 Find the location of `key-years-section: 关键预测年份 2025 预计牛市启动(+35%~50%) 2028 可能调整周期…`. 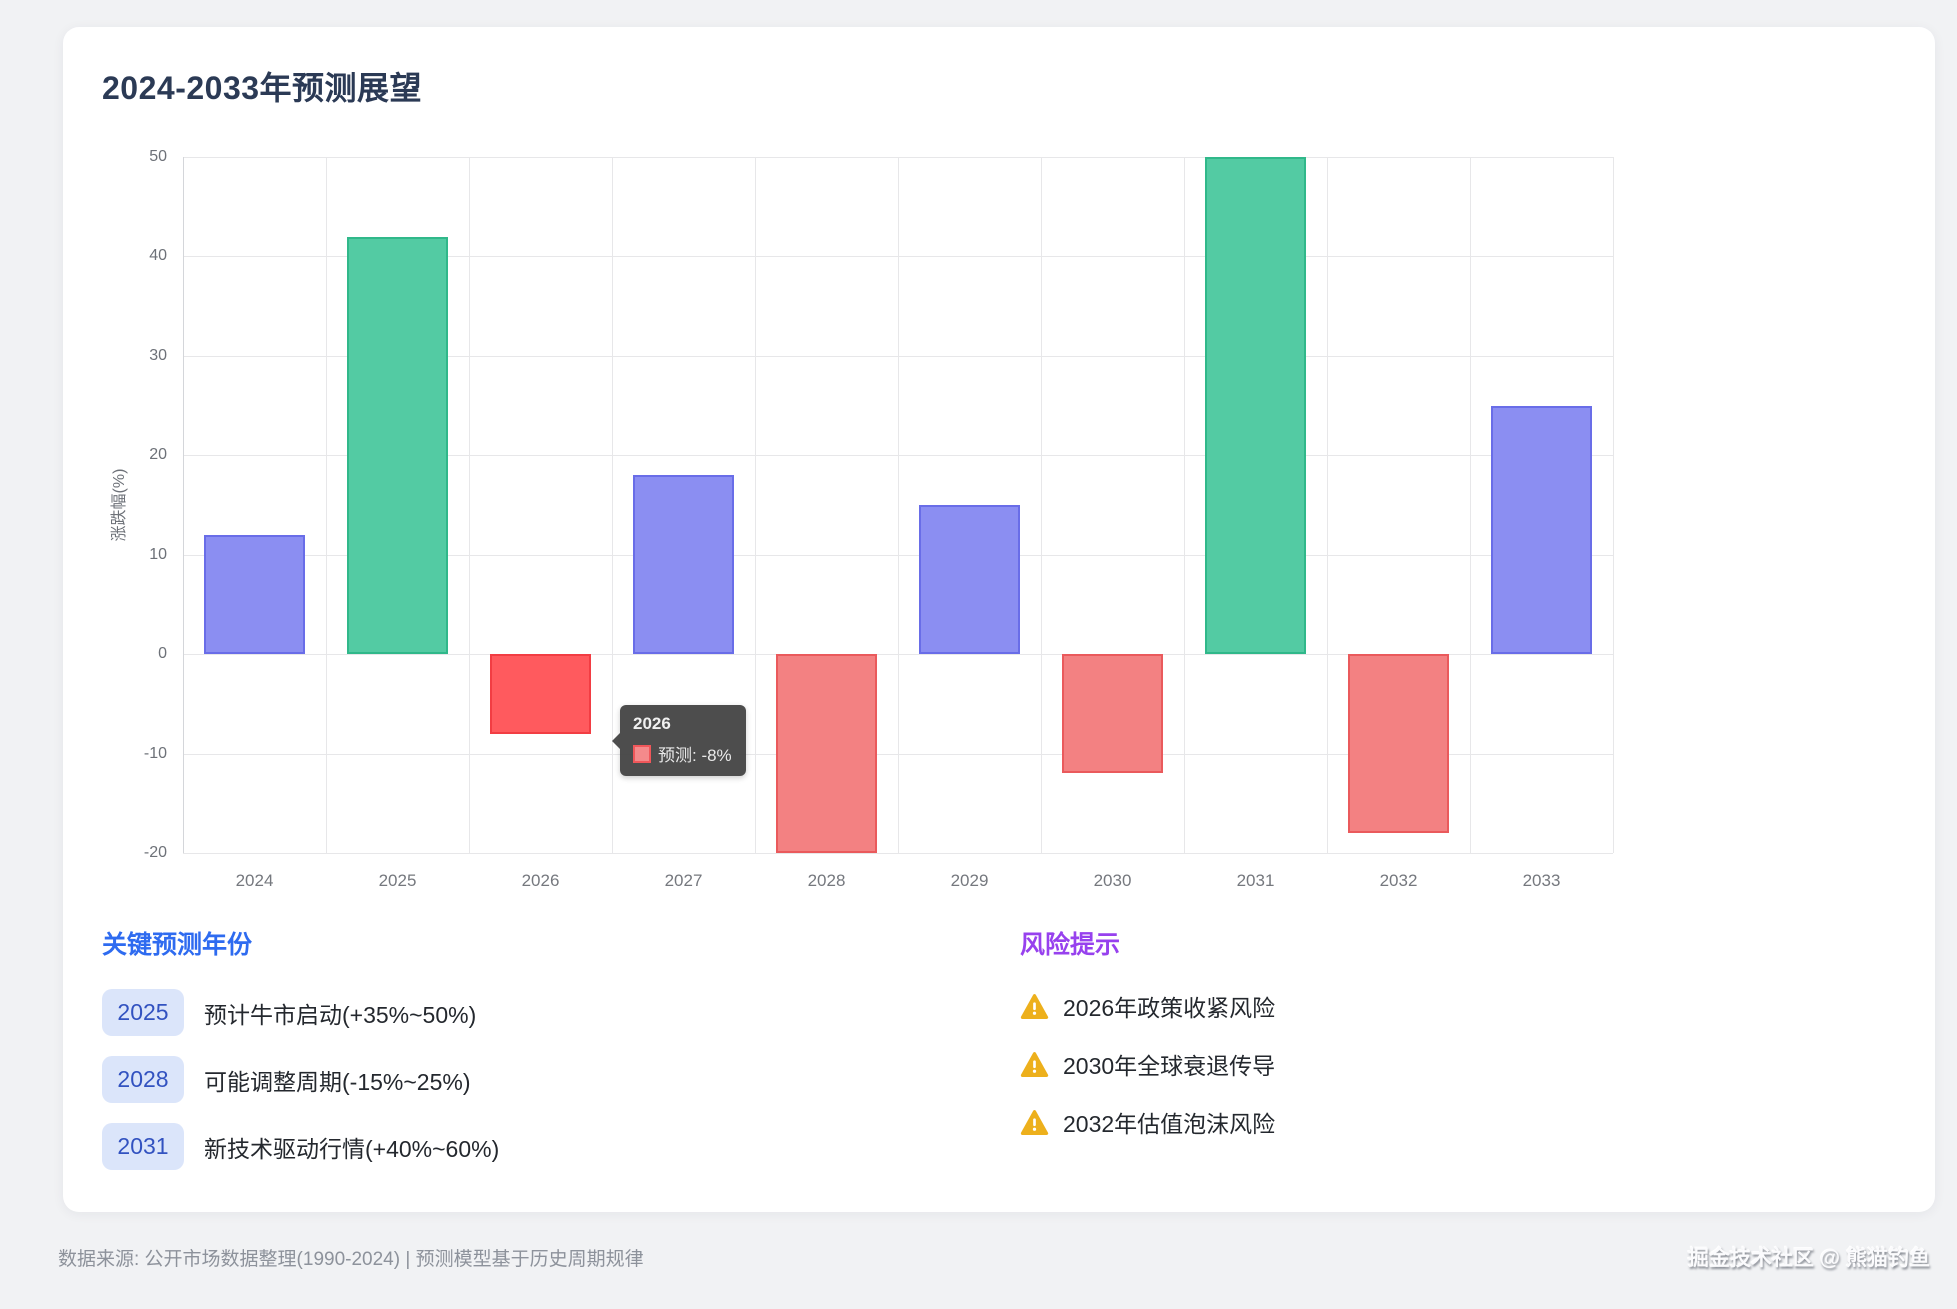

key-years-section: 关键预测年份 2025 预计牛市启动(+35%~50%) 2028 可能调整周期… is located at coordinates (561, 1057).